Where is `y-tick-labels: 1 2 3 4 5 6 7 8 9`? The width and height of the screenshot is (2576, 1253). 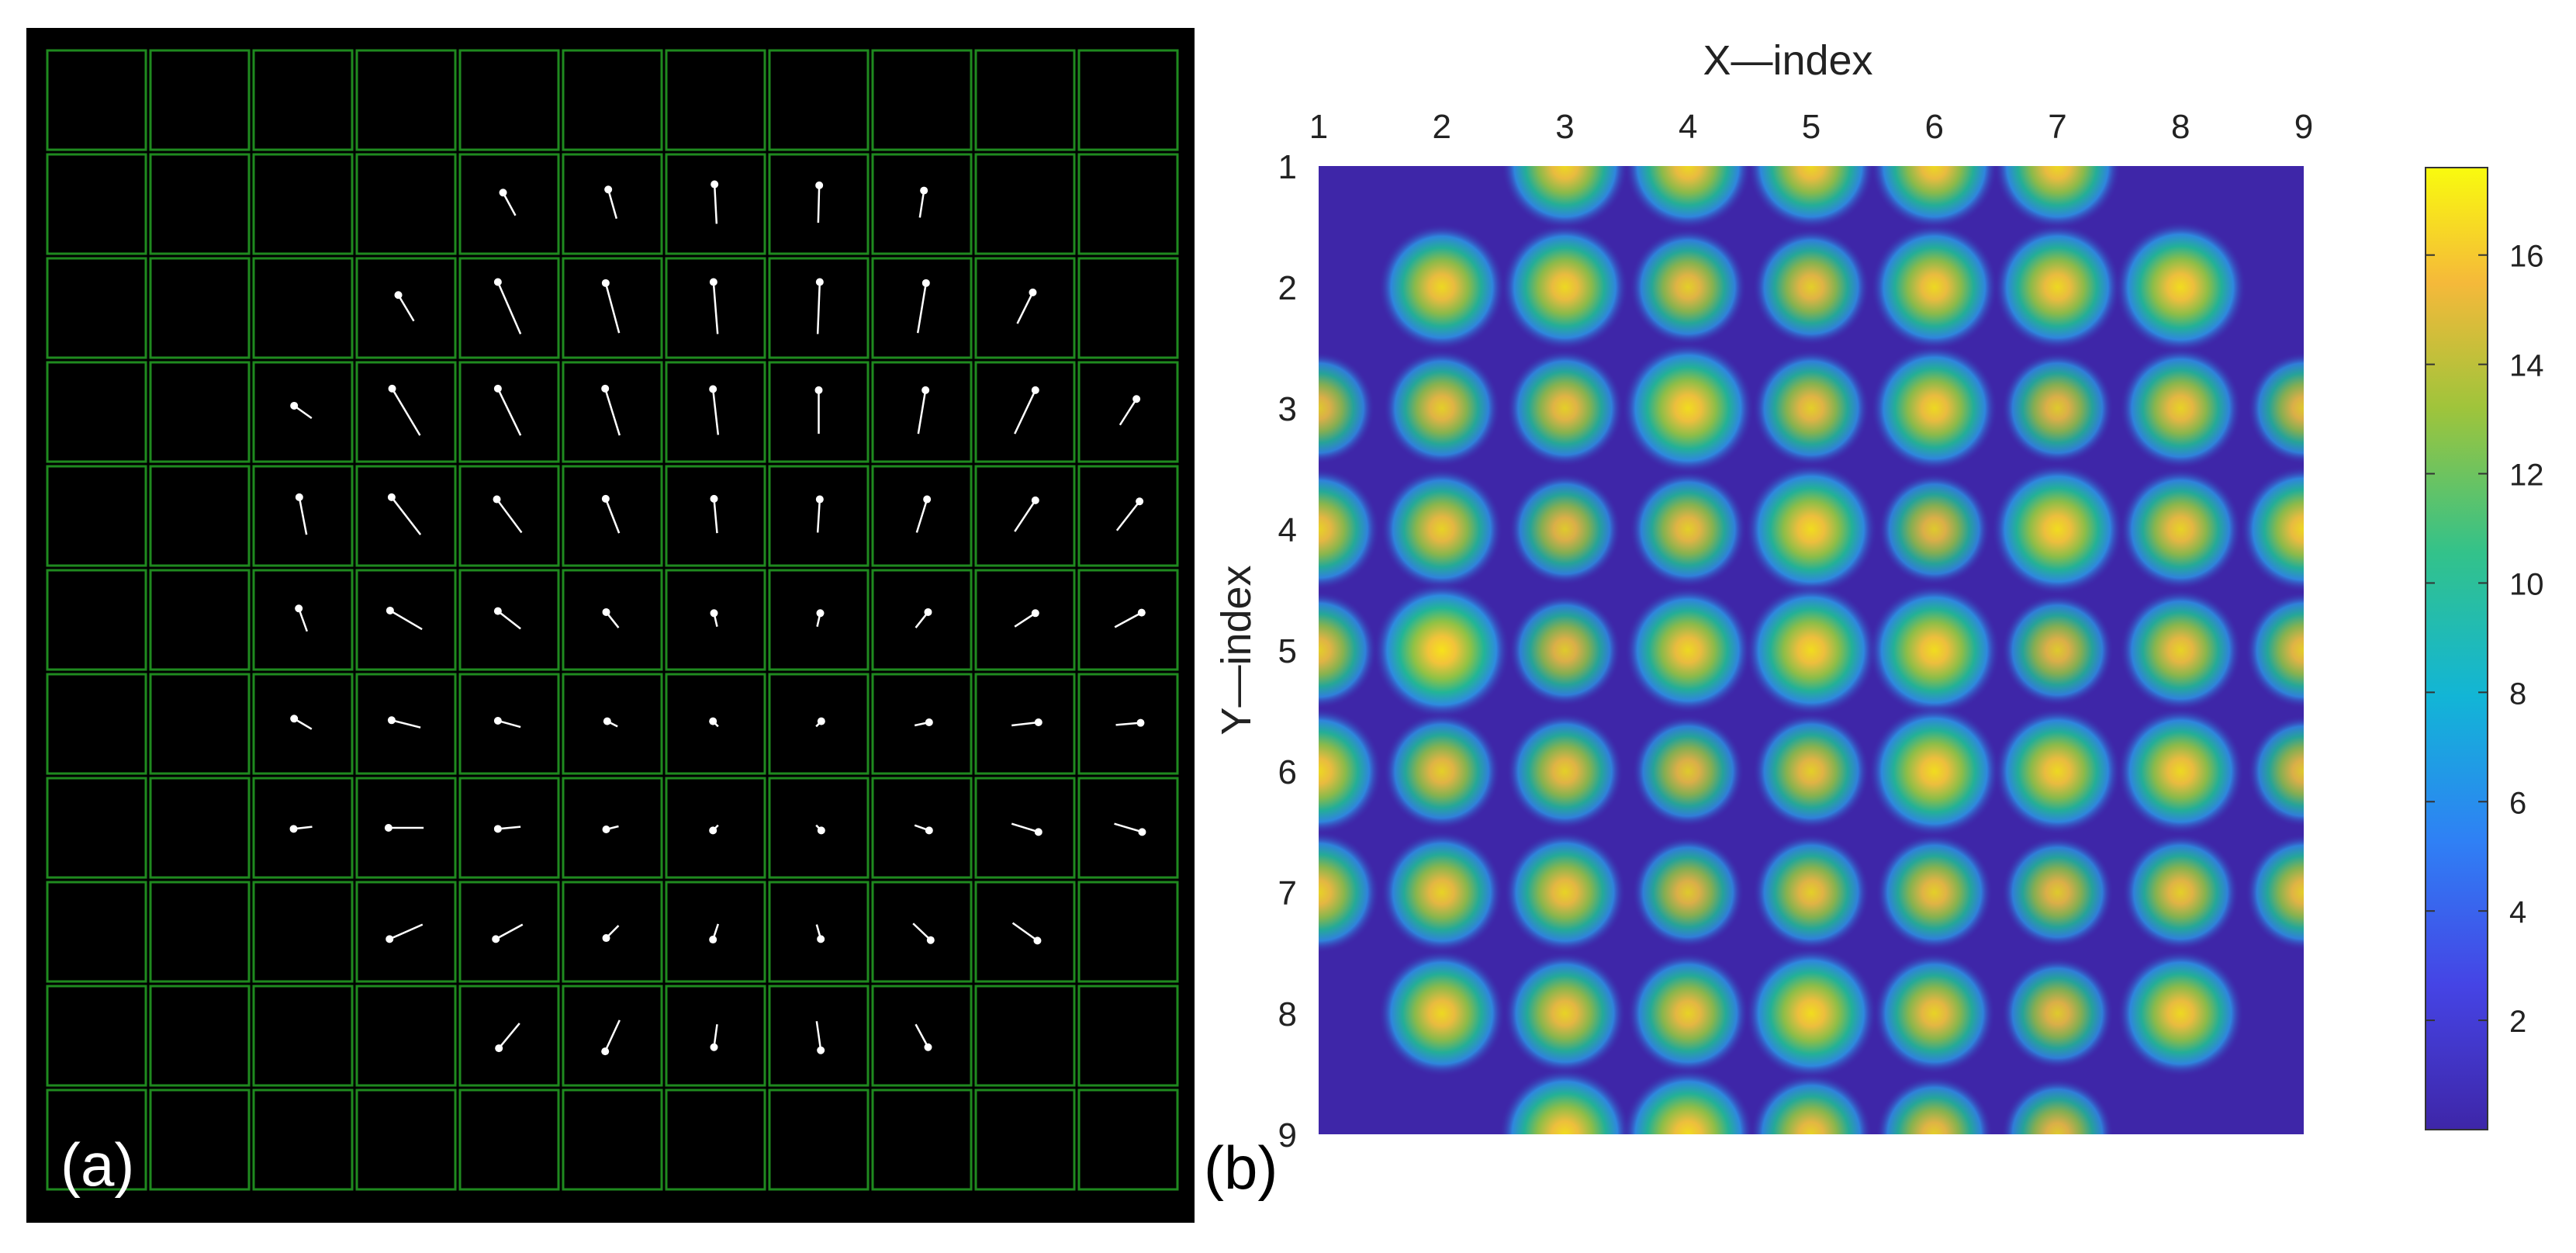
y-tick-labels: 1 2 3 4 5 6 7 8 9 is located at coordinates (1287, 651).